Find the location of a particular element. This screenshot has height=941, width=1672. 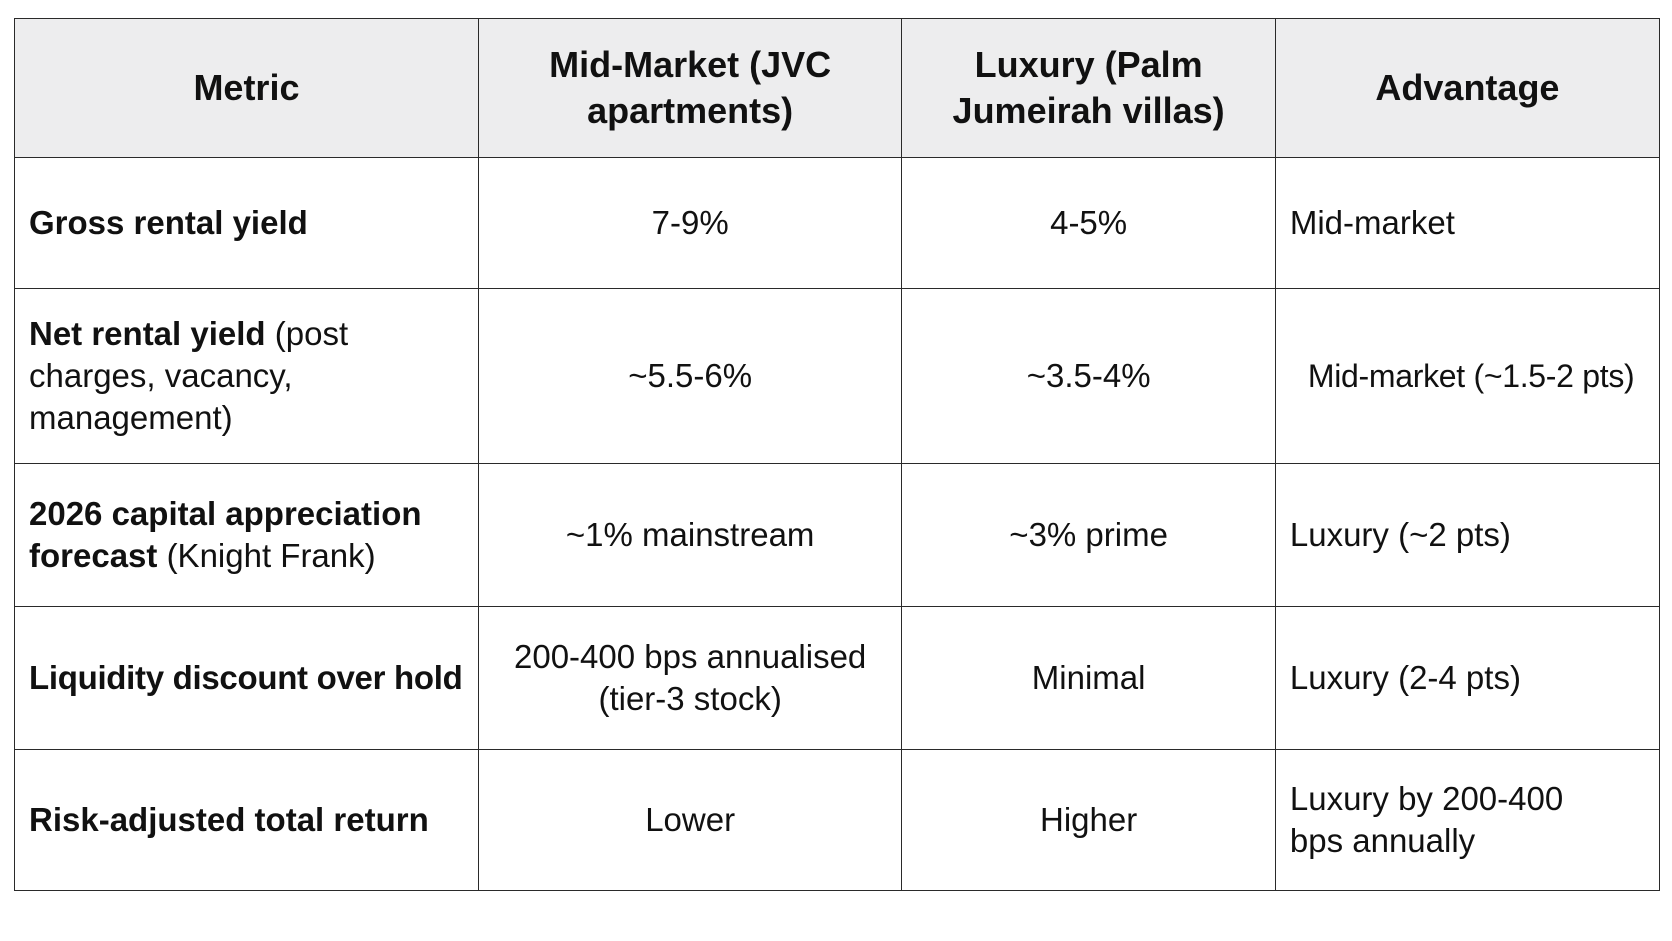

table-row: Gross rental yield 7-9% 4-5% Mid-market is located at coordinates (837, 223).